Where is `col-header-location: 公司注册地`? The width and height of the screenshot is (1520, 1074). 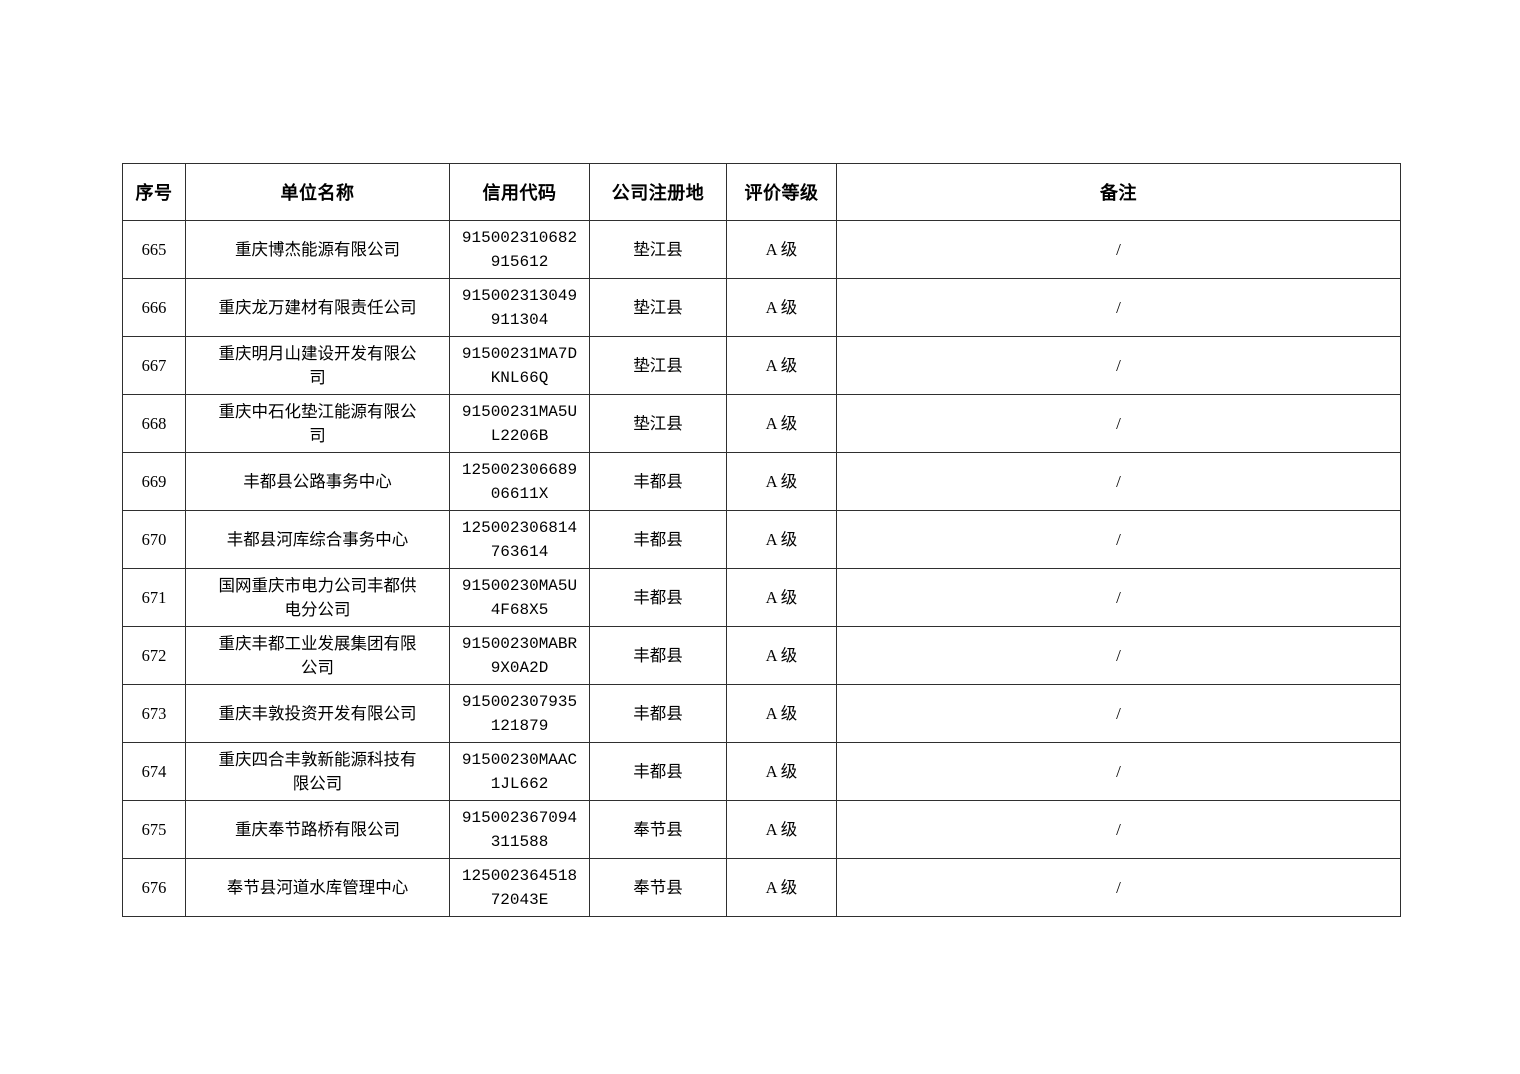 col-header-location: 公司注册地 is located at coordinates (658, 192).